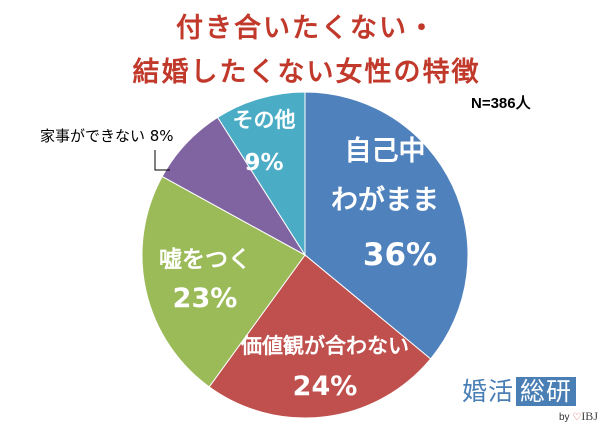  Describe the element at coordinates (205, 298) in the screenshot. I see `slice-value-label-2: 23%` at that location.